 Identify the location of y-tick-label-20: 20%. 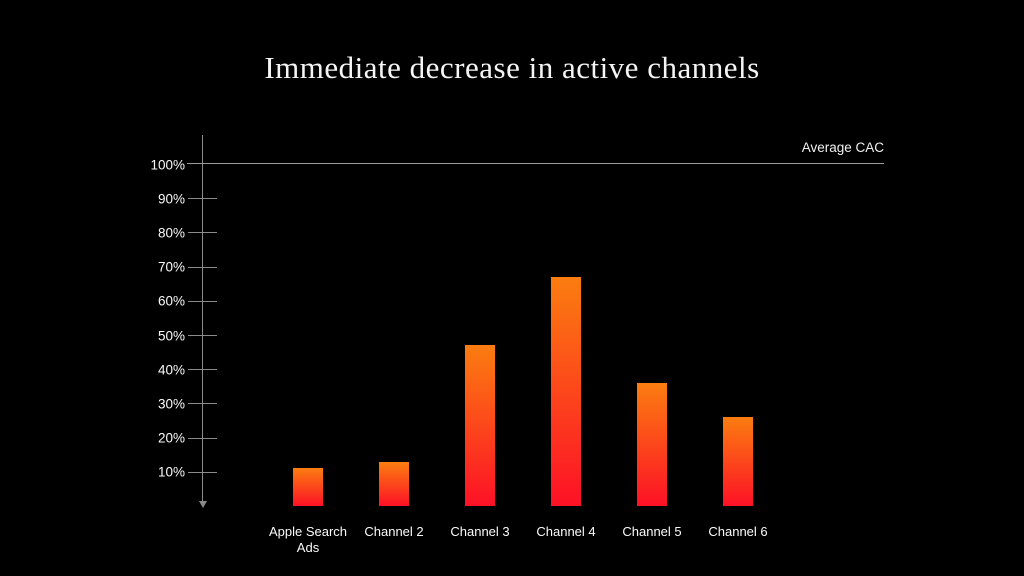
(171, 438).